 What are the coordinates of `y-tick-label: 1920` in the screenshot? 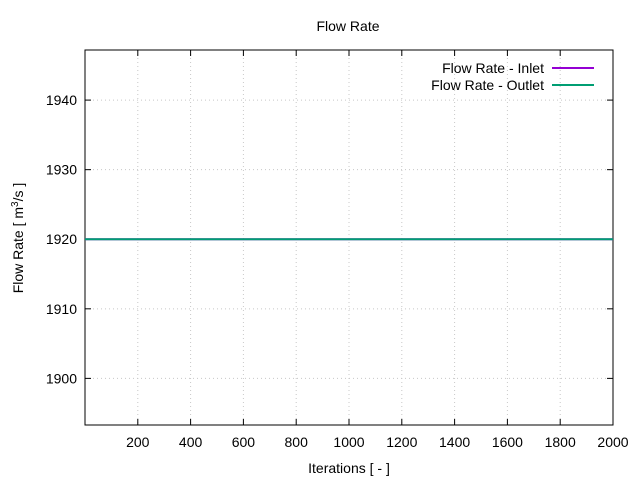 It's located at (61, 239).